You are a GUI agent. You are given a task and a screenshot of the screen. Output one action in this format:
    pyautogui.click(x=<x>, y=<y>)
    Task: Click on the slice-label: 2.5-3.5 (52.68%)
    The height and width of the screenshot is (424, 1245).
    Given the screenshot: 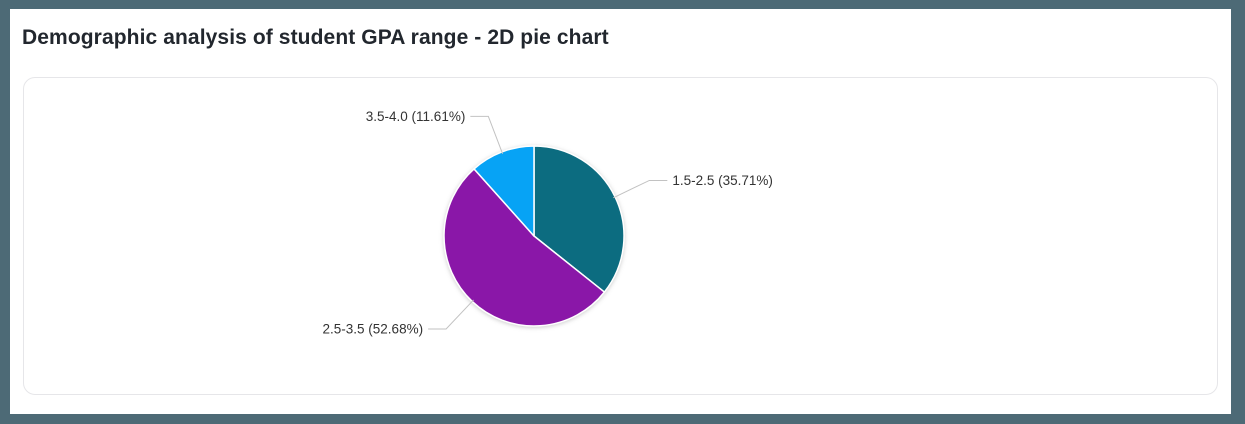 What is the action you would take?
    pyautogui.click(x=373, y=329)
    